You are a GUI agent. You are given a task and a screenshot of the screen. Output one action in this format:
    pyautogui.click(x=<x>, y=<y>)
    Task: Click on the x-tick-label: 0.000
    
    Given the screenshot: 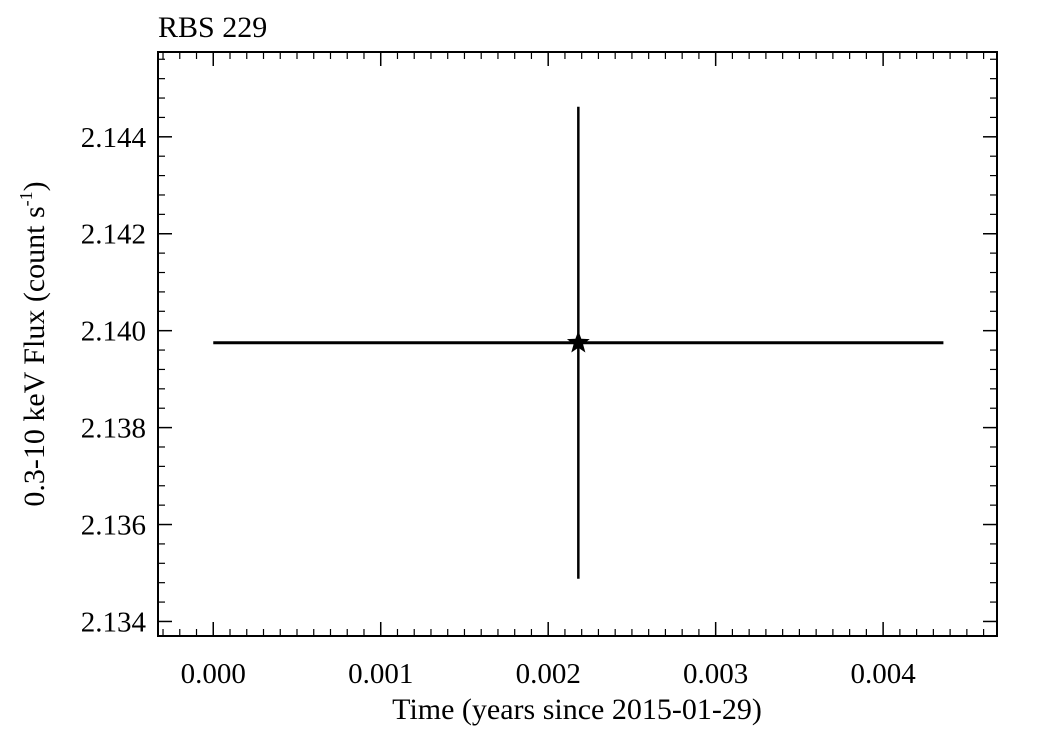 What is the action you would take?
    pyautogui.click(x=213, y=674)
    